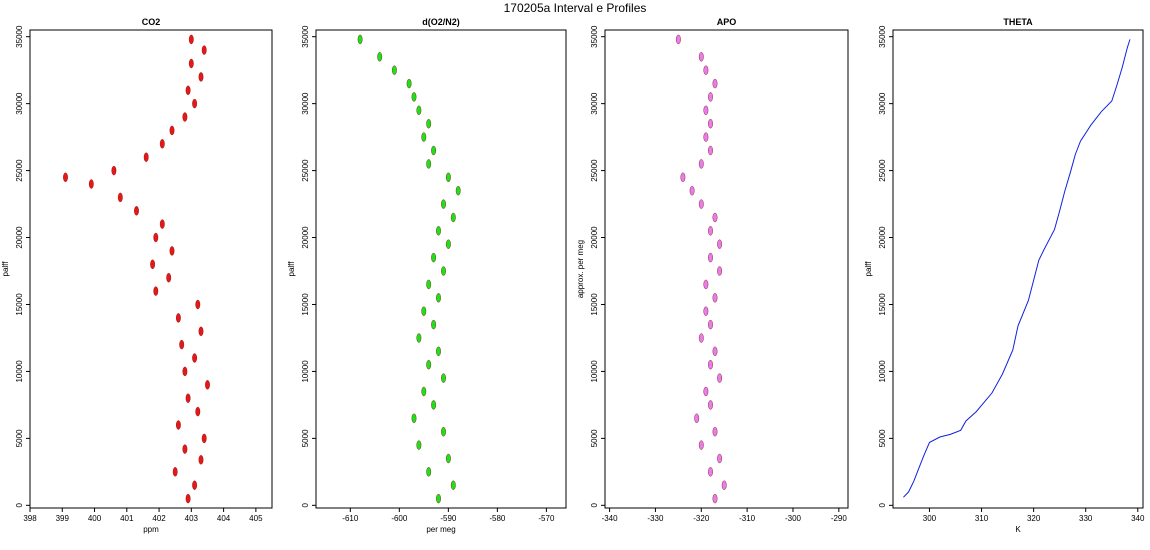  Describe the element at coordinates (151, 22) in the screenshot. I see `panel-title: CO2` at that location.